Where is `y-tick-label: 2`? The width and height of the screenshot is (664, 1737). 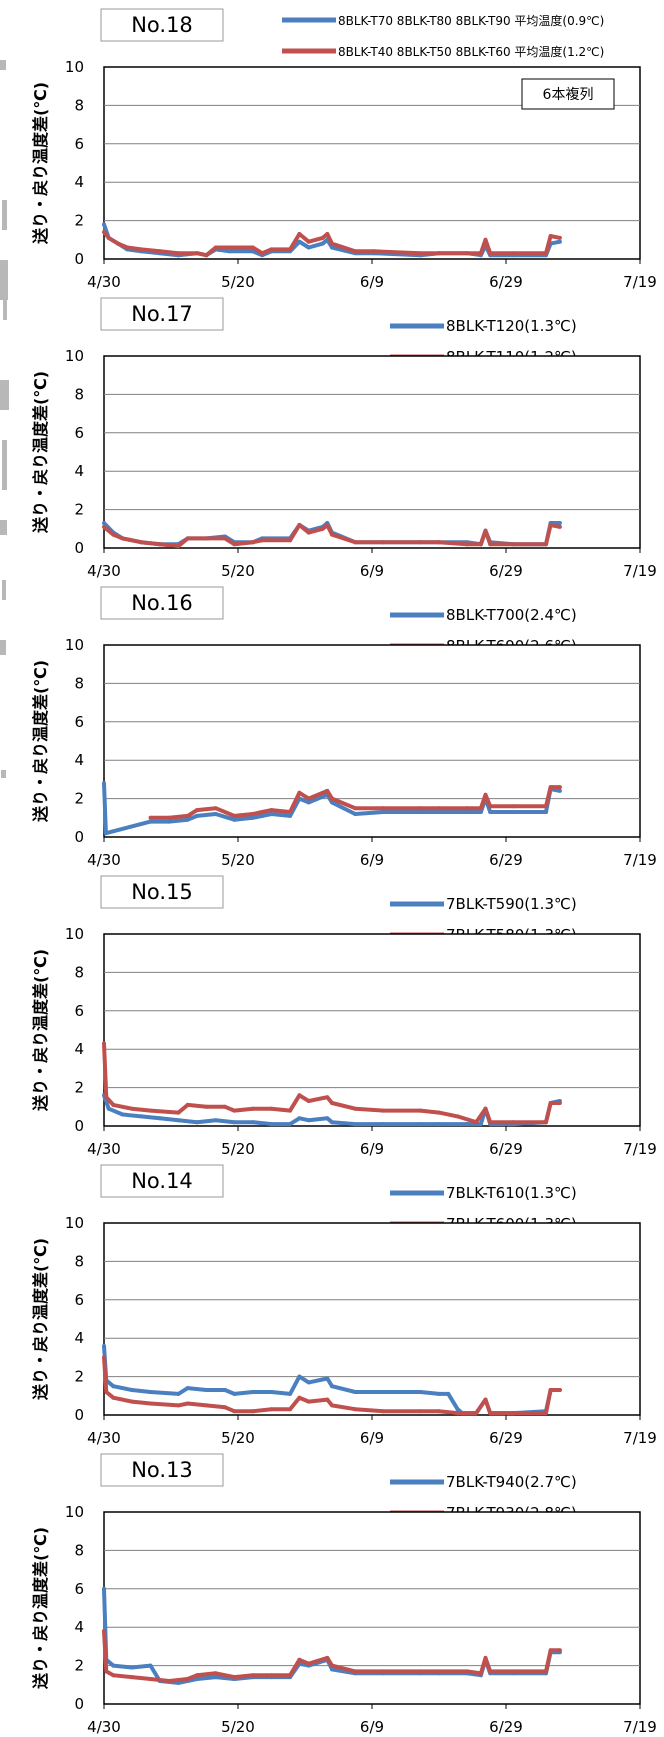 y-tick-label: 2 is located at coordinates (79, 1088).